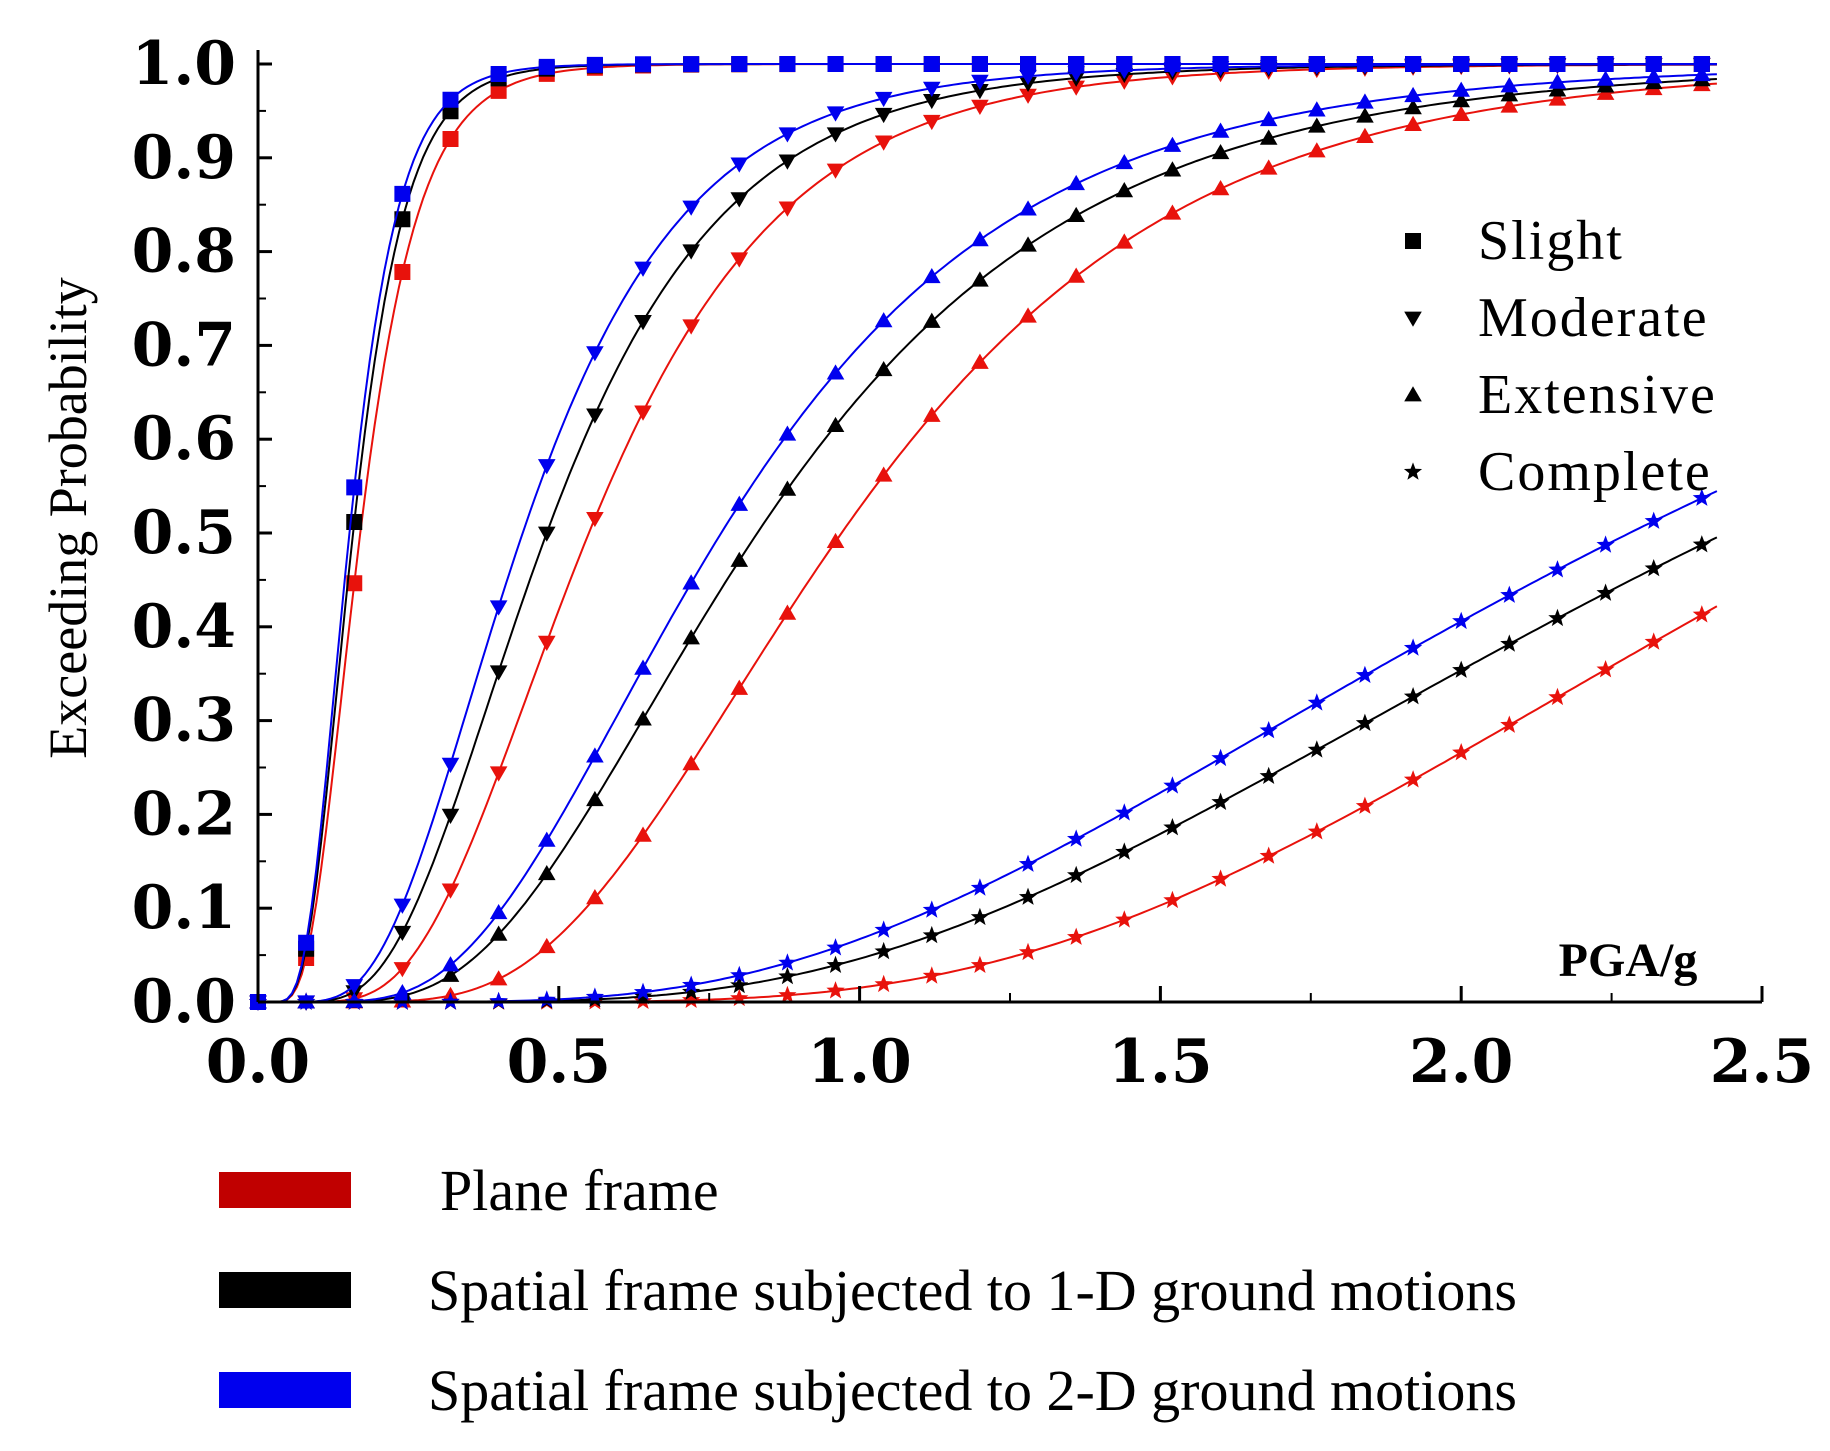  Describe the element at coordinates (184, 439) in the screenshot. I see `y-tick-label: 0.6` at that location.